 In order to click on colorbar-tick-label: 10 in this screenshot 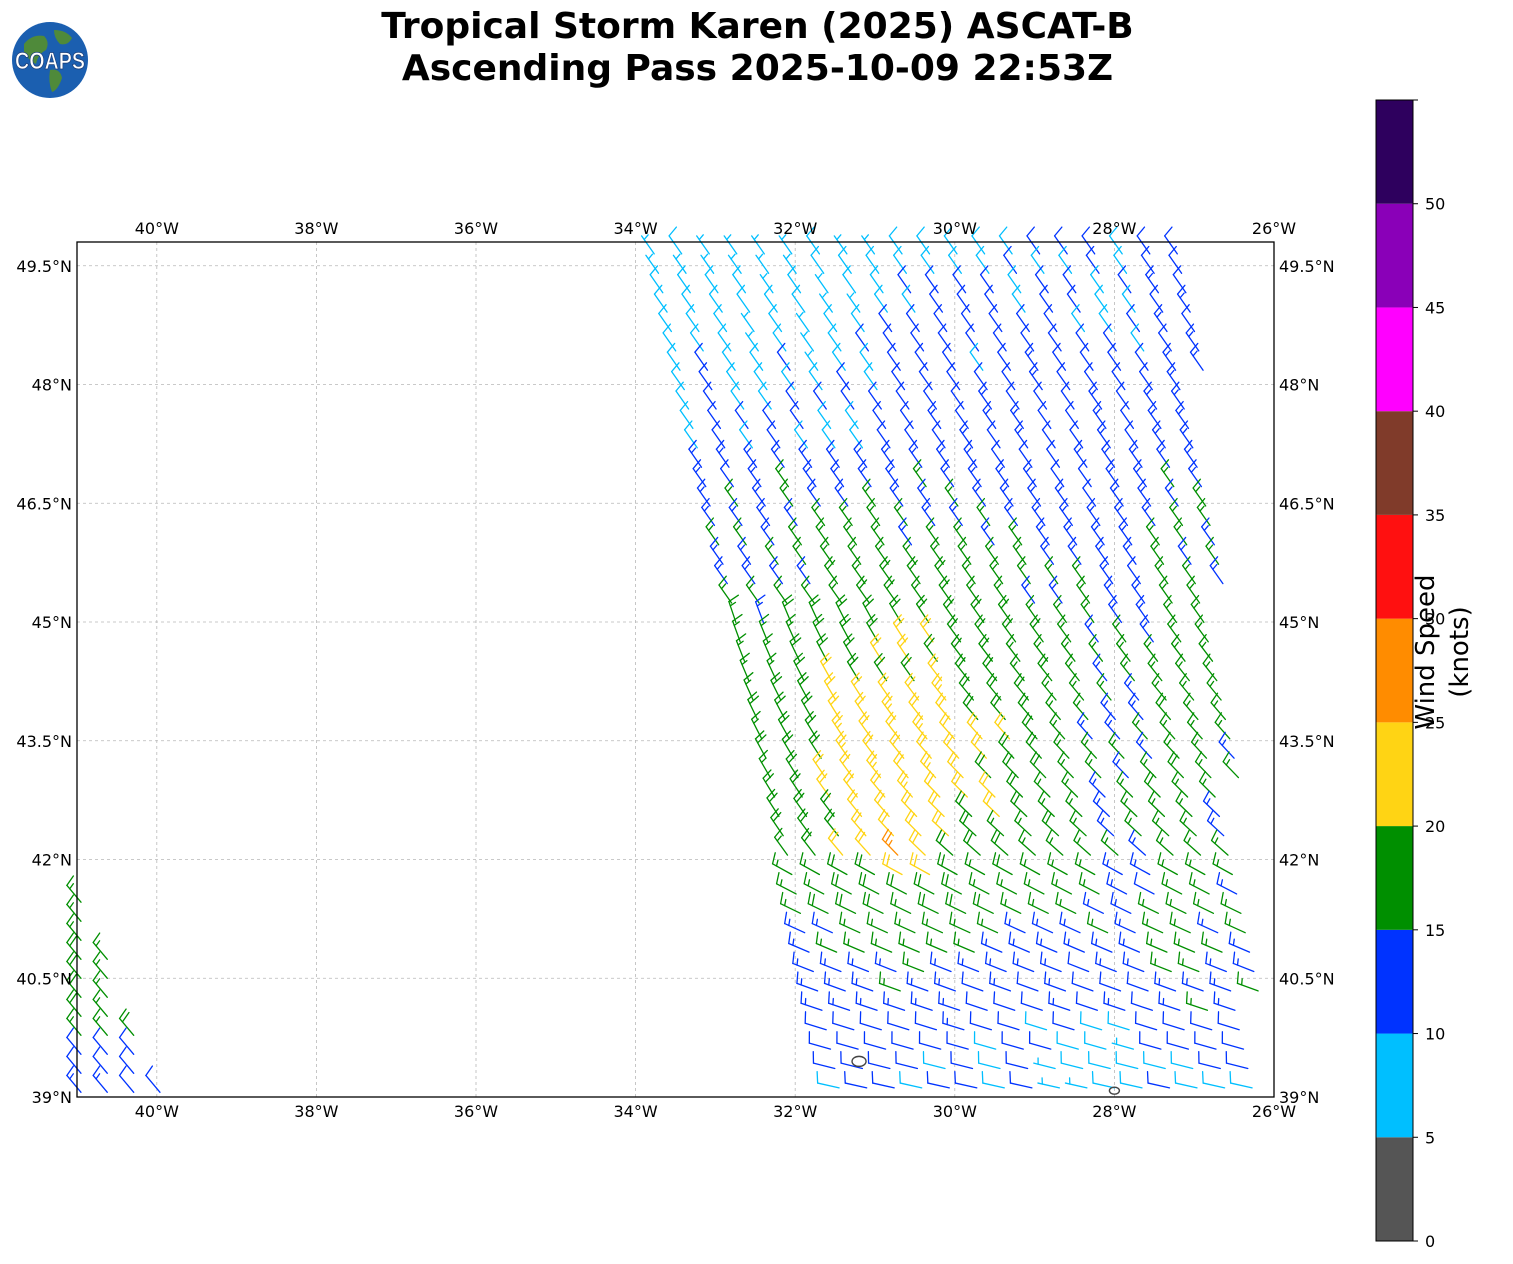, I will do `click(1435, 1034)`.